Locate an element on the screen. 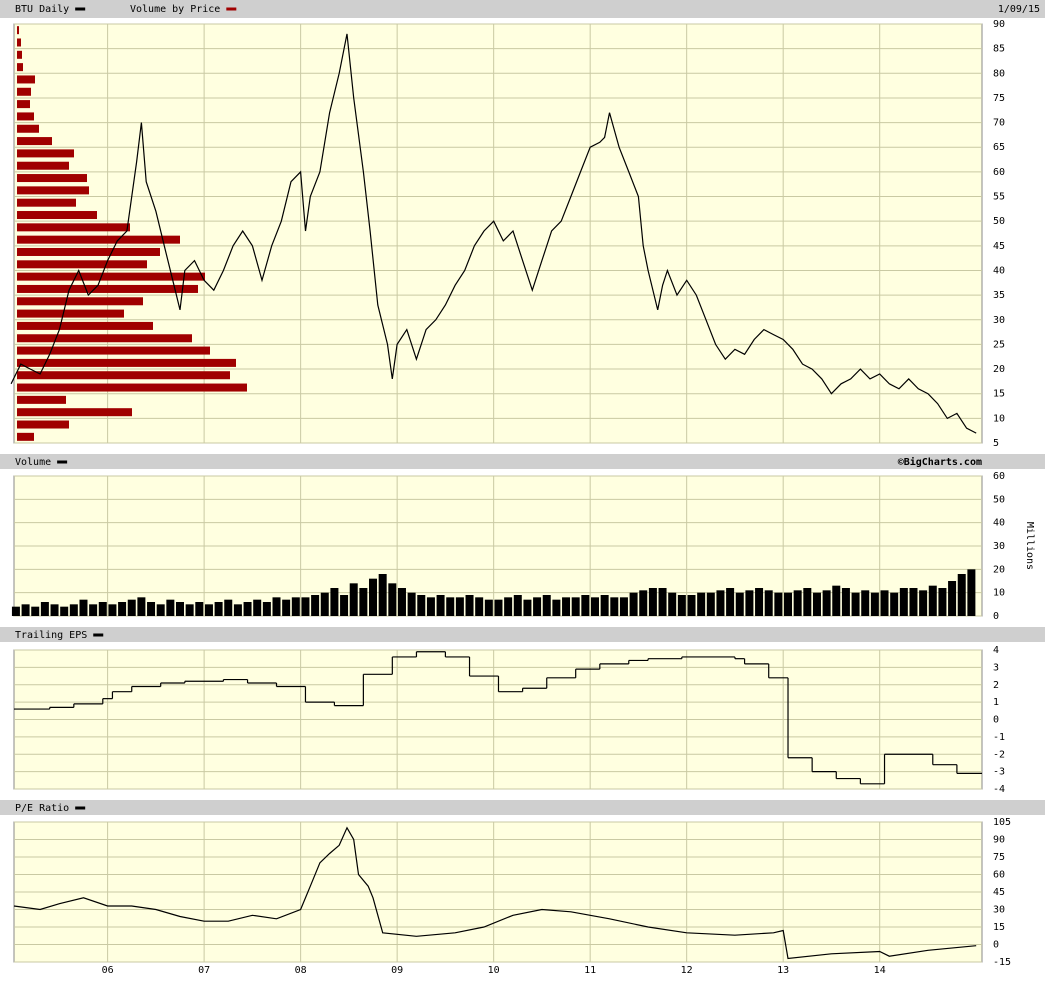 The width and height of the screenshot is (1045, 981). x-tick-label: 12 is located at coordinates (687, 970).